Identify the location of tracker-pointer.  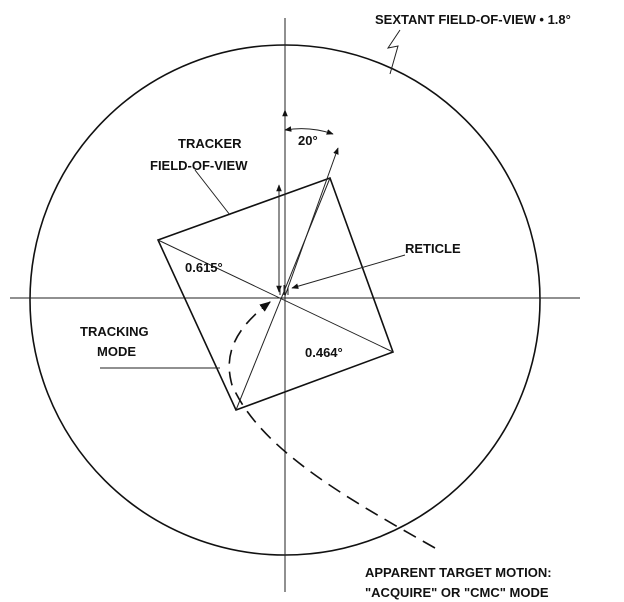
(212, 192).